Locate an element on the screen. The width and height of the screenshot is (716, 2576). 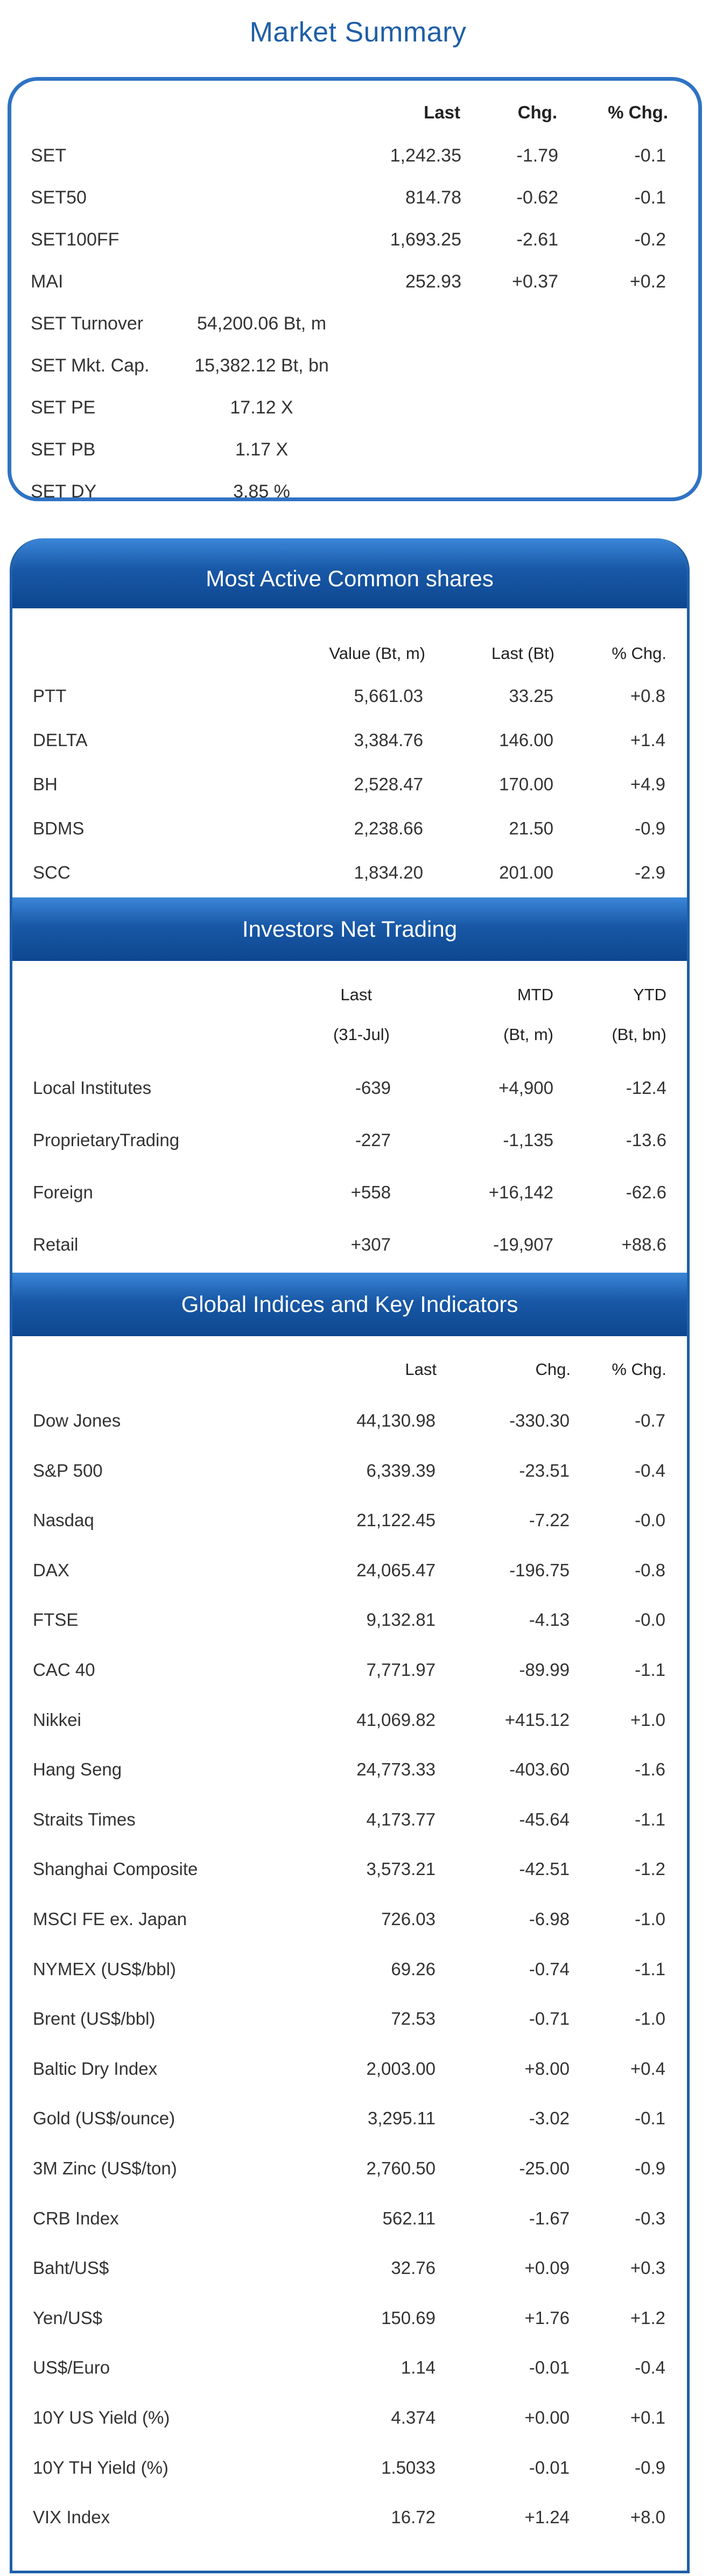
investors-row: Foreign +558 +16,142 -62.6 is located at coordinates (349, 1192).